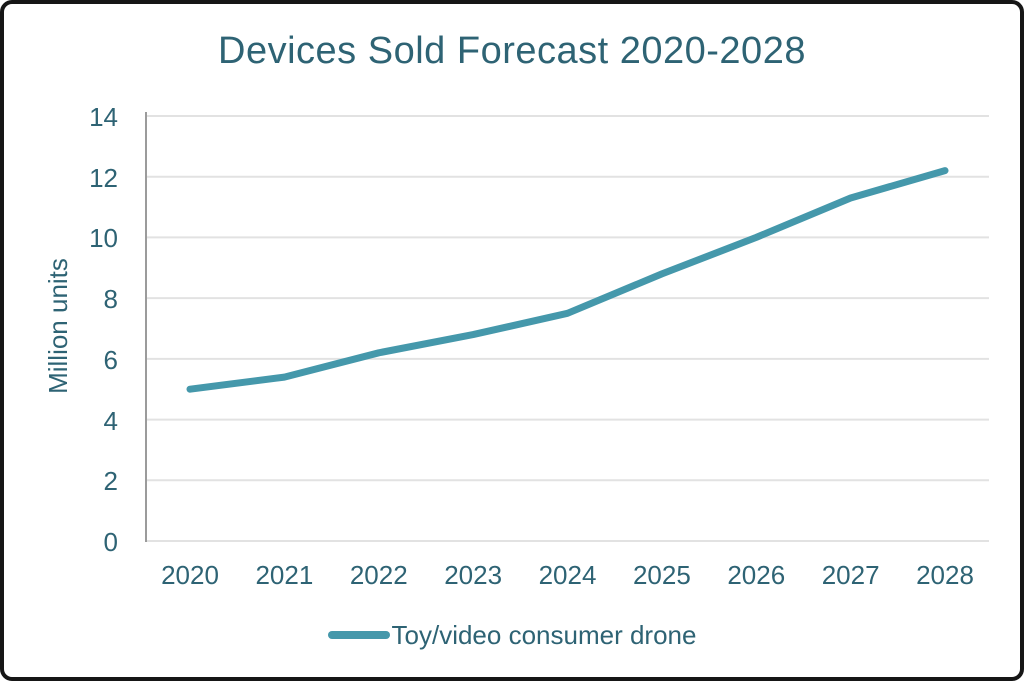 The width and height of the screenshot is (1024, 681). What do you see at coordinates (110, 542) in the screenshot?
I see `y-tick-label: 0` at bounding box center [110, 542].